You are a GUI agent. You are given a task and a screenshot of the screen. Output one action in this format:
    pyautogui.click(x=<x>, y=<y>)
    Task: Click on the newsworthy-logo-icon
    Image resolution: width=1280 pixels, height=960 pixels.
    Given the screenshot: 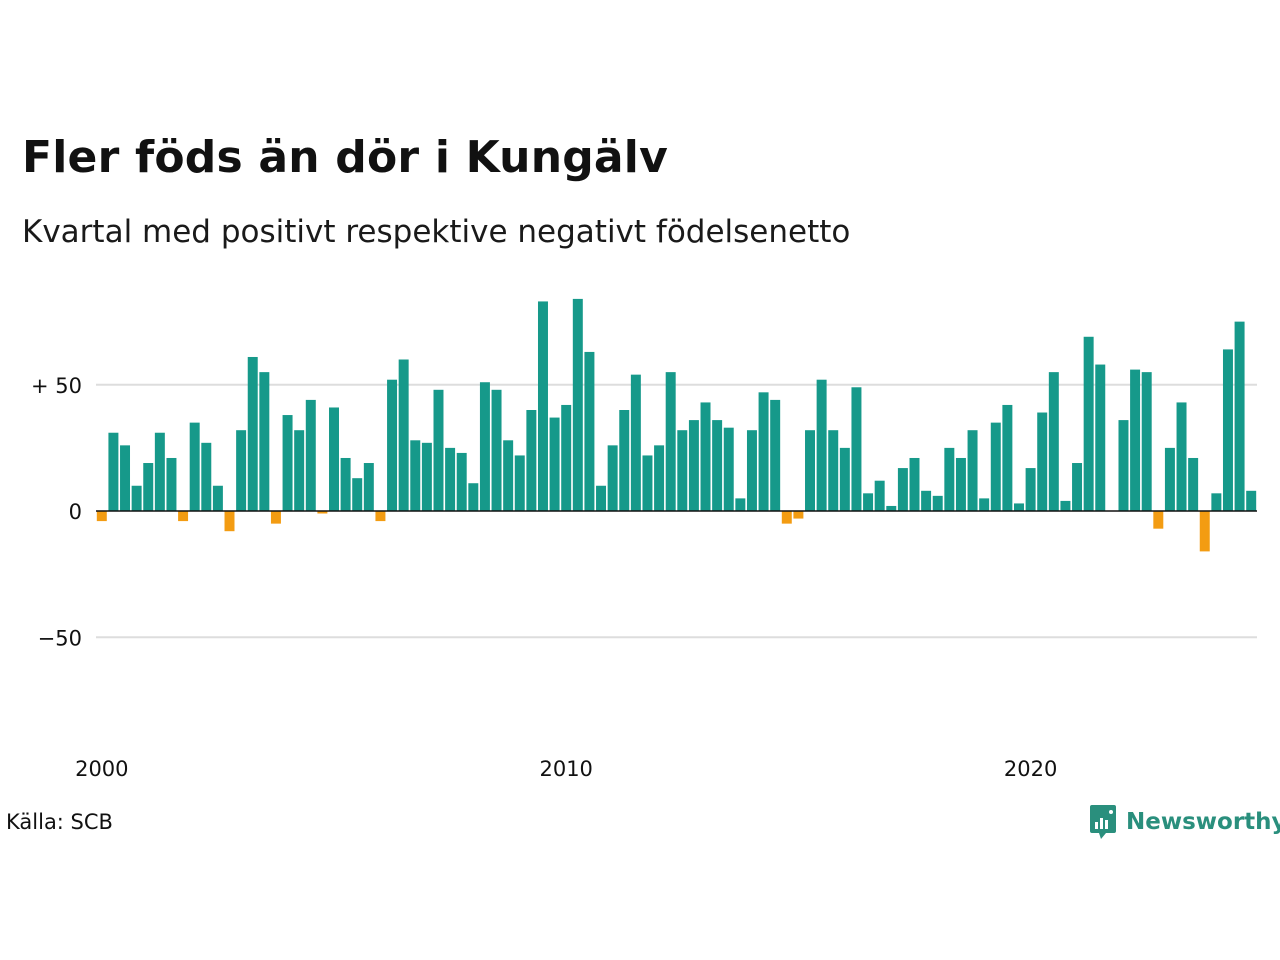 What is the action you would take?
    pyautogui.click(x=1103, y=822)
    